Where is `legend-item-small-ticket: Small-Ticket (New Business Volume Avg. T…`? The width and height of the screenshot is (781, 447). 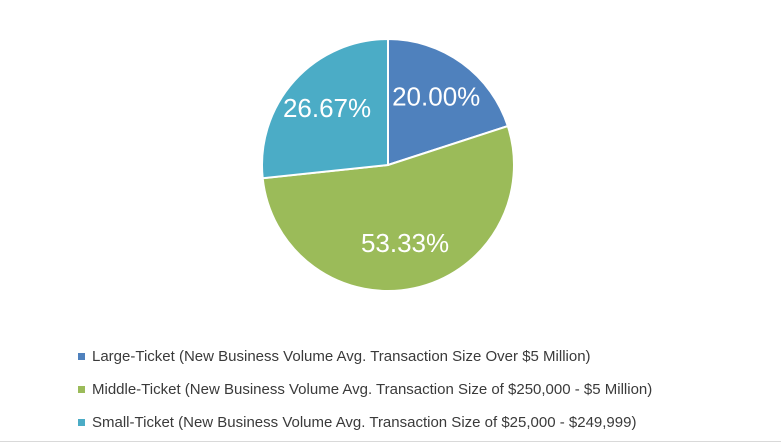
legend-item-small-ticket: Small-Ticket (New Business Volume Avg. T… is located at coordinates (365, 422).